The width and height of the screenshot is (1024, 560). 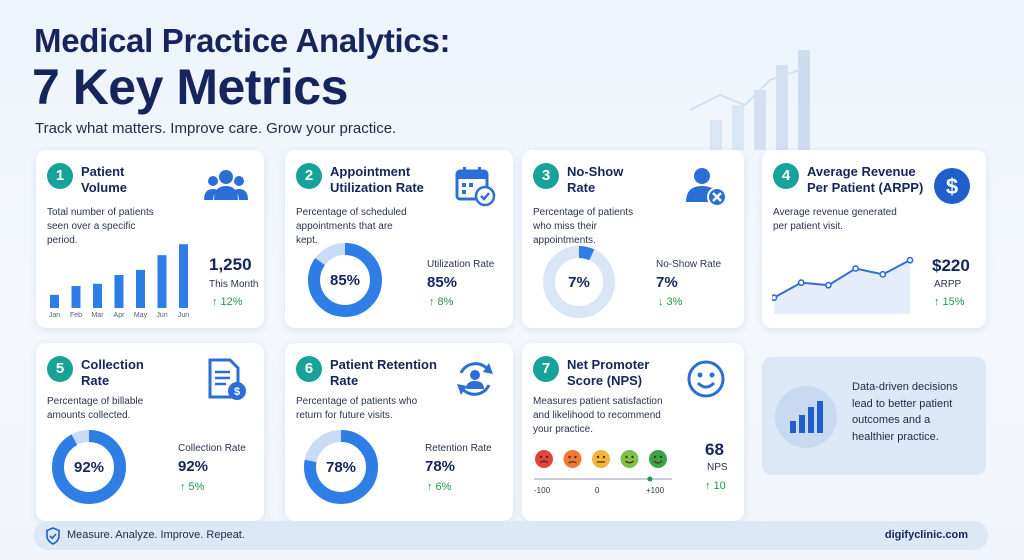 What do you see at coordinates (439, 487) in the screenshot?
I see `metric-change: ↑ 6%` at bounding box center [439, 487].